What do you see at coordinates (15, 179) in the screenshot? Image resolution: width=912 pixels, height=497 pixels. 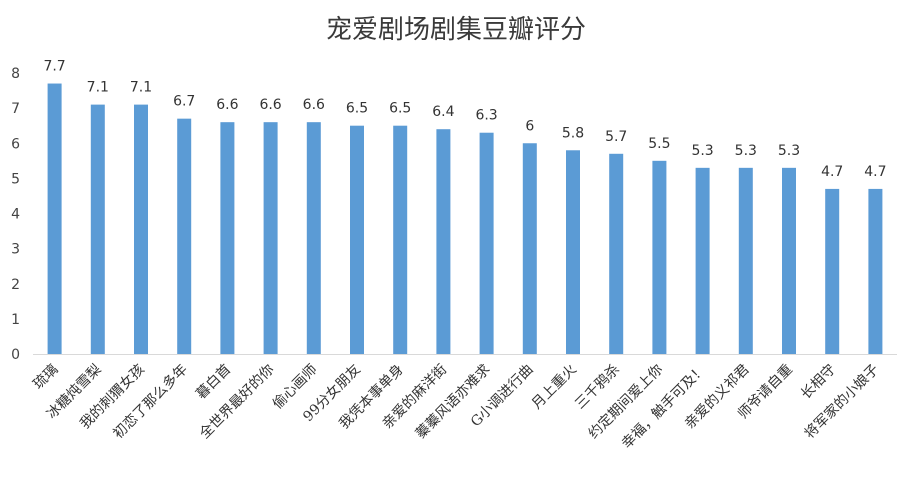 I see `y-tick-label: 5` at bounding box center [15, 179].